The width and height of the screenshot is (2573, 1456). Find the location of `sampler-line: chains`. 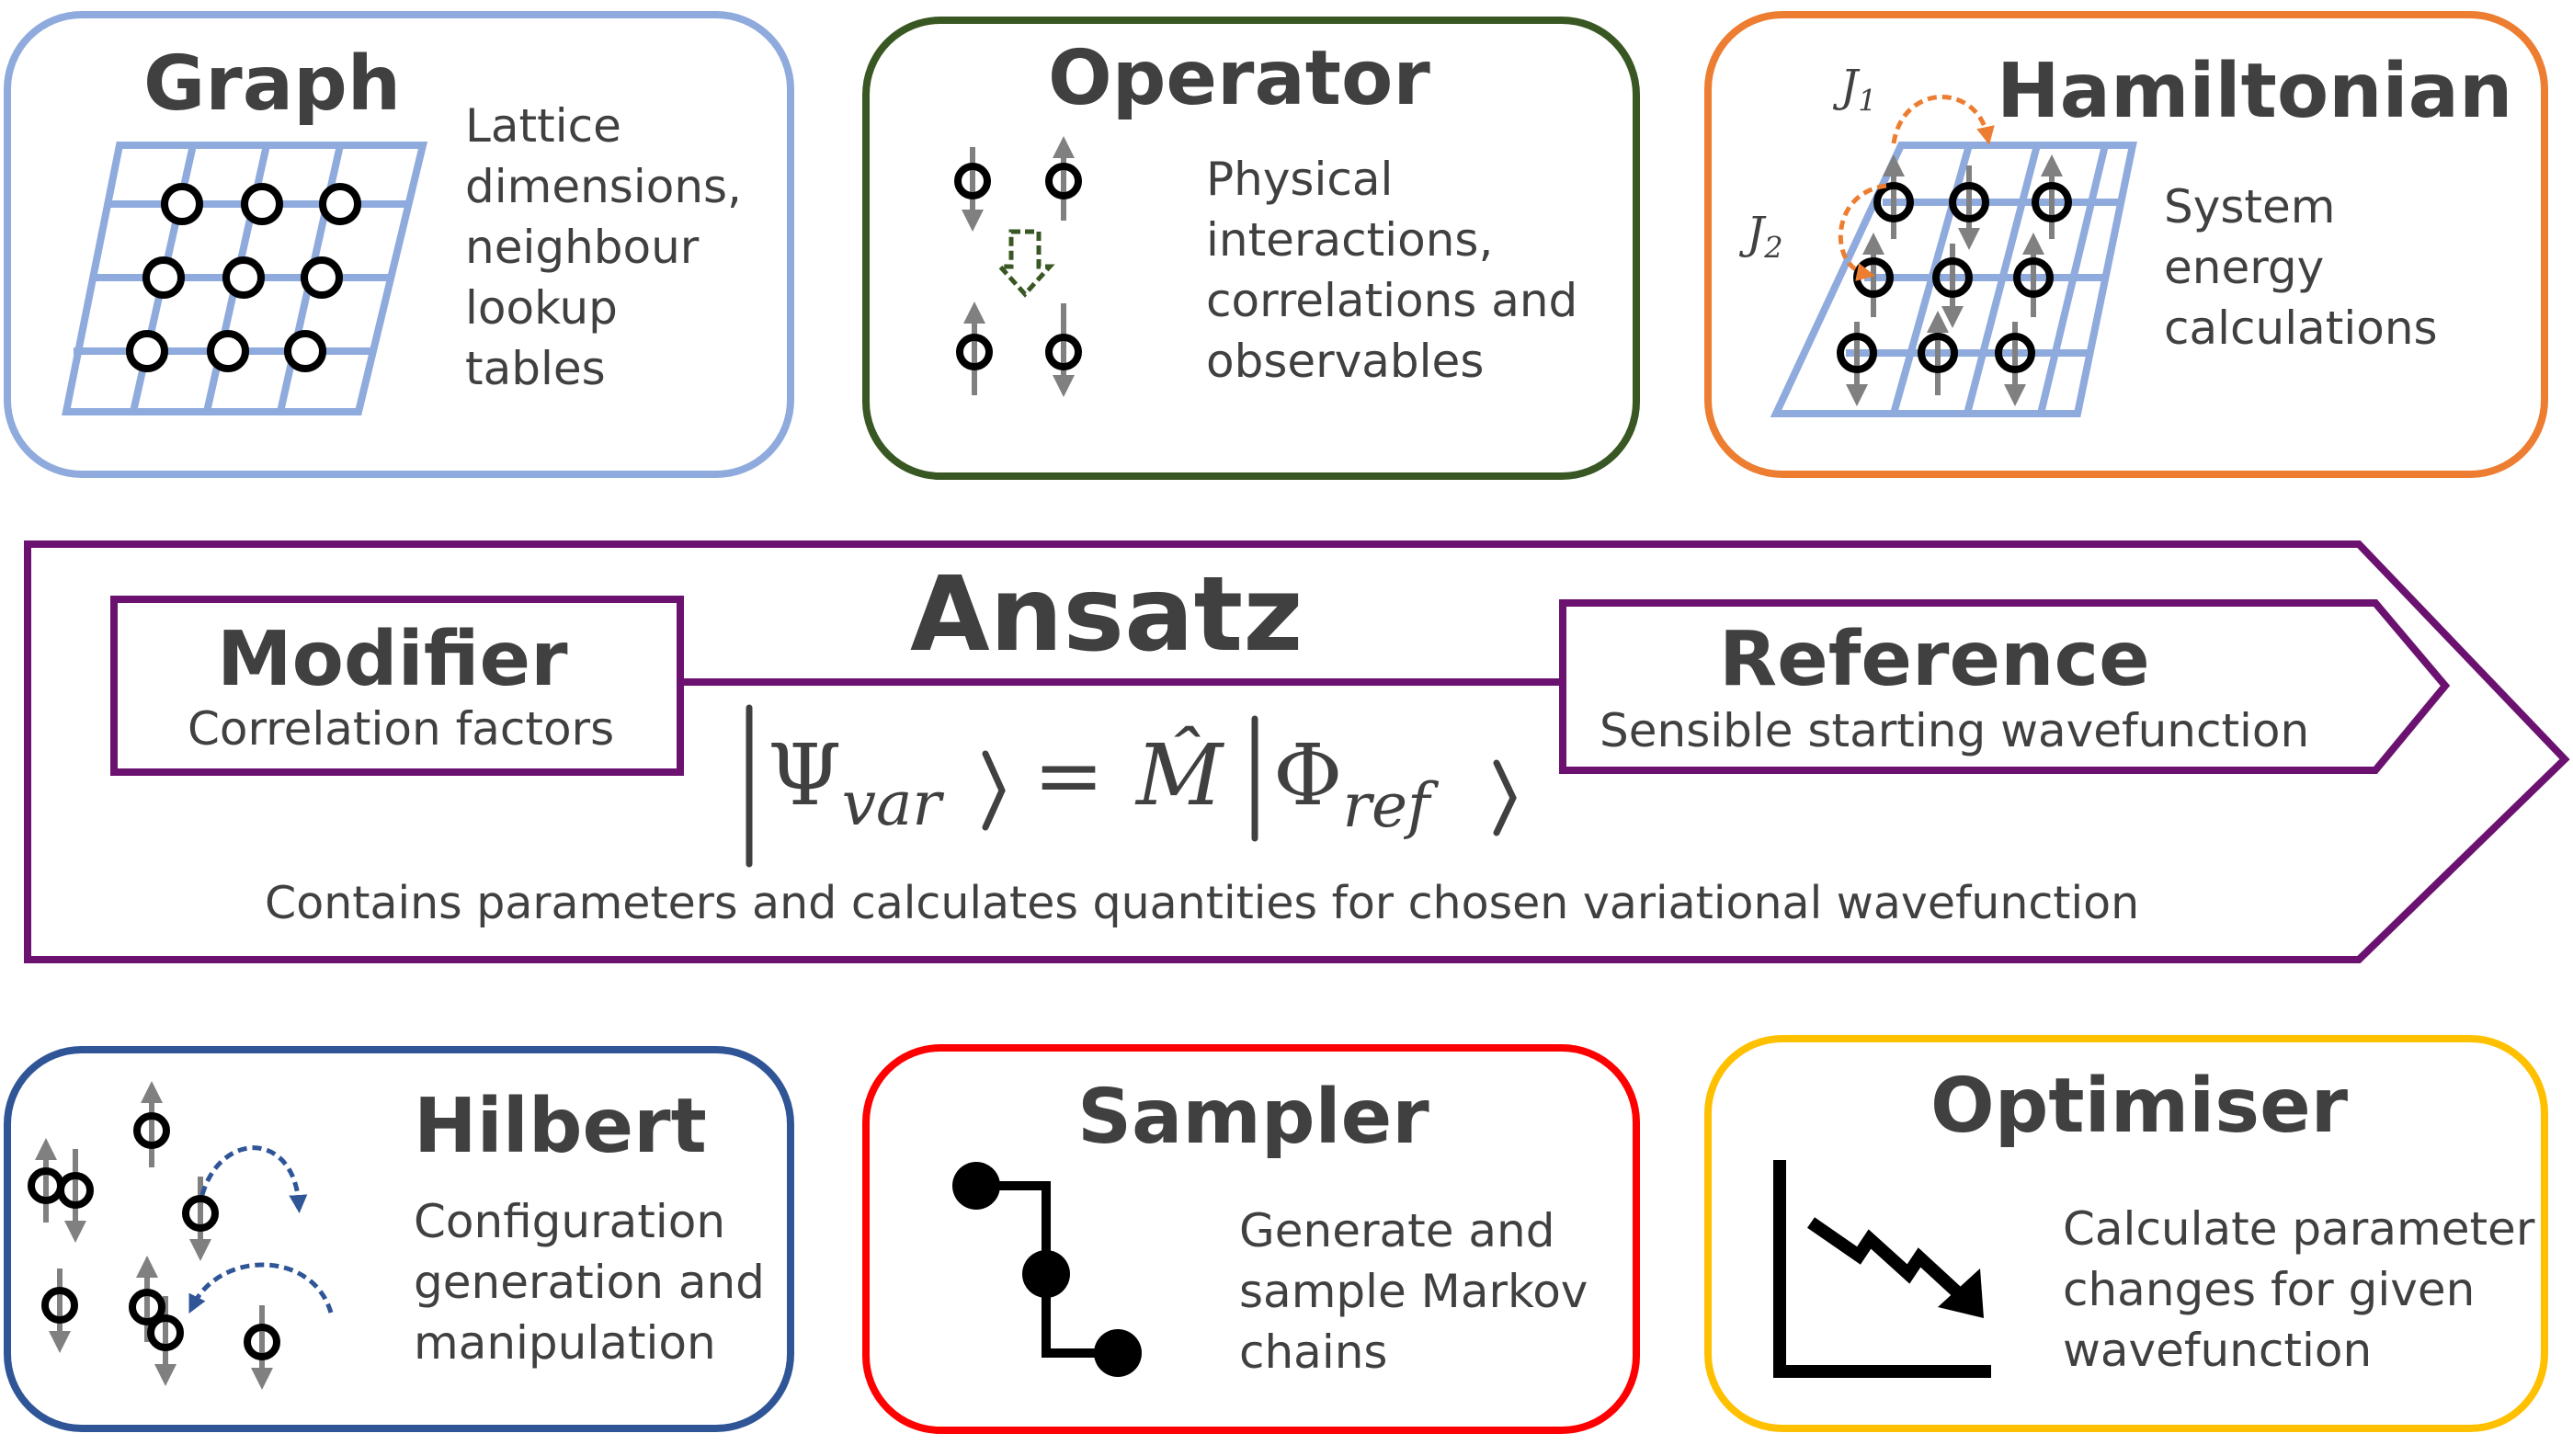

sampler-line: chains is located at coordinates (1313, 1352).